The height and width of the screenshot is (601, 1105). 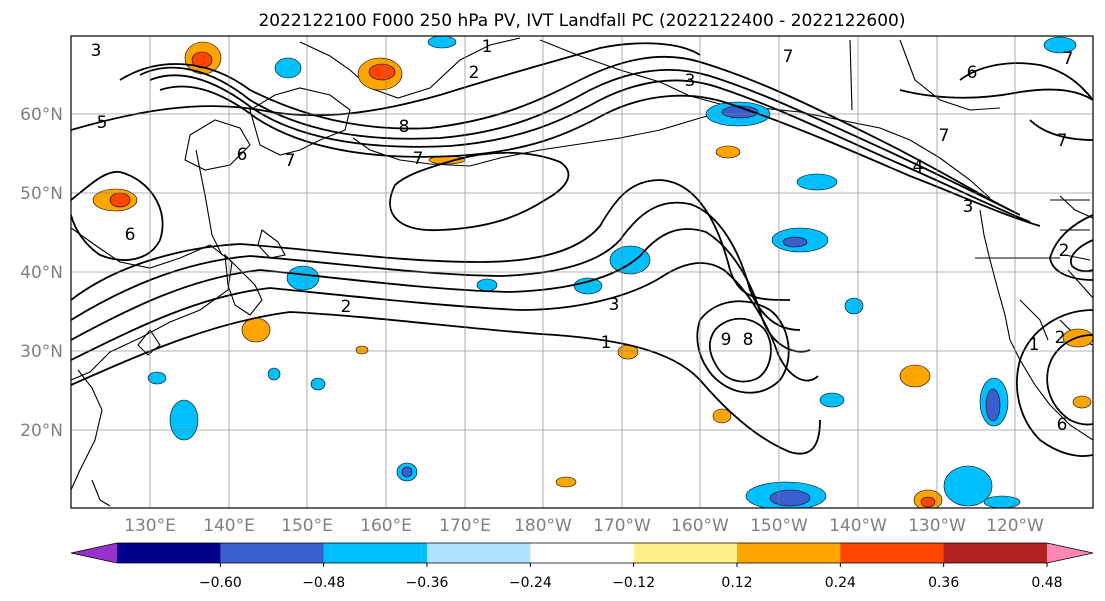 I want to click on lon-tick-label: 150°E, so click(x=307, y=526).